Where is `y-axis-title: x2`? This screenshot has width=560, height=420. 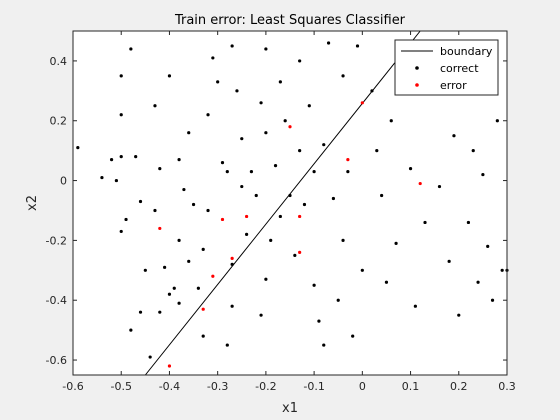
y-axis-title: x2 is located at coordinates (32, 203).